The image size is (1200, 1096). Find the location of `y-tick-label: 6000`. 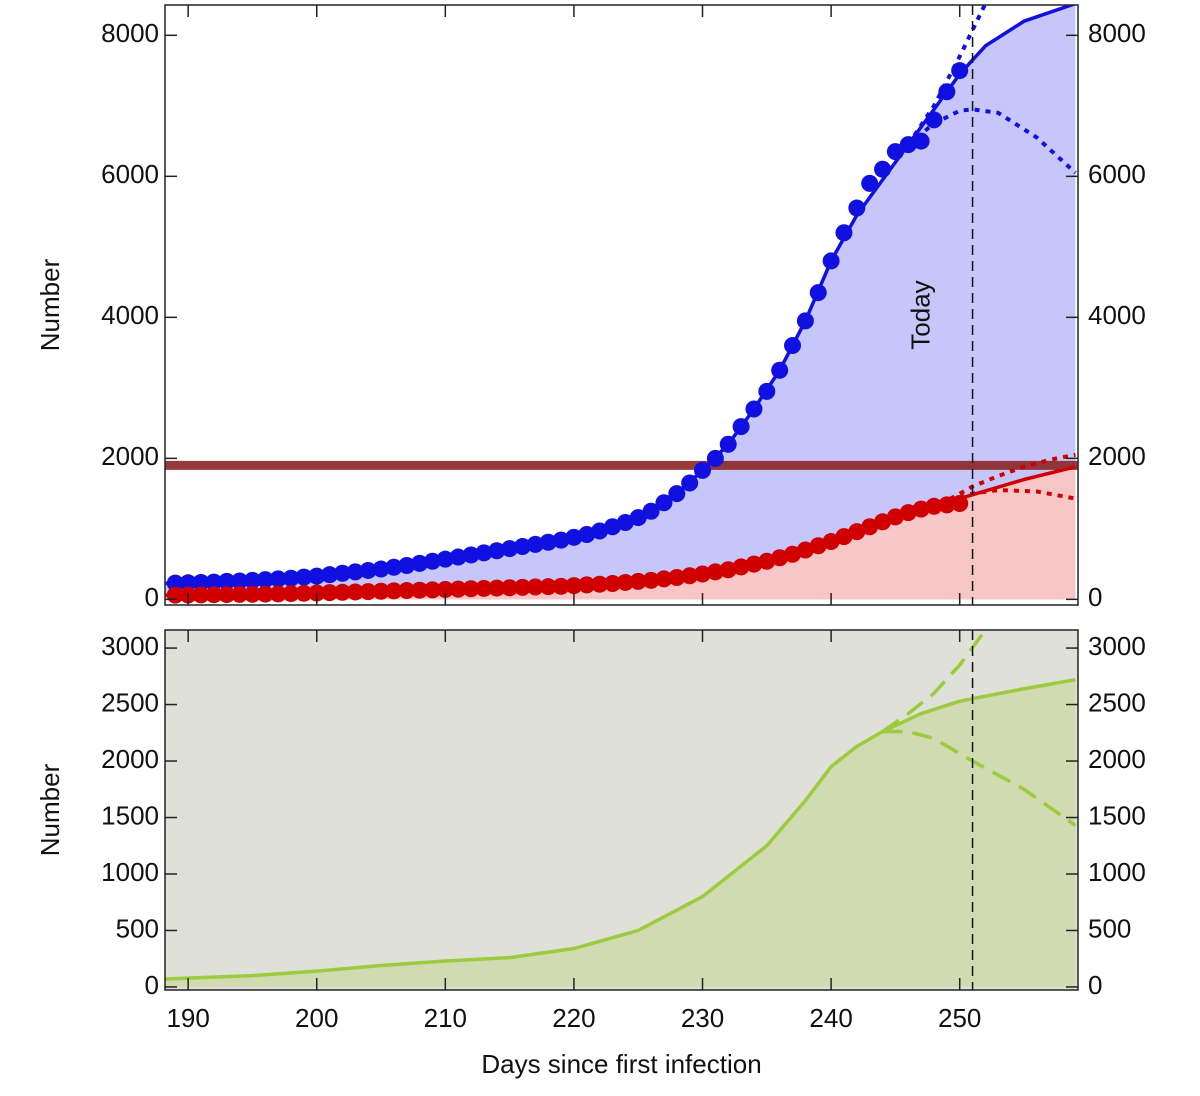

y-tick-label: 6000 is located at coordinates (130, 174).